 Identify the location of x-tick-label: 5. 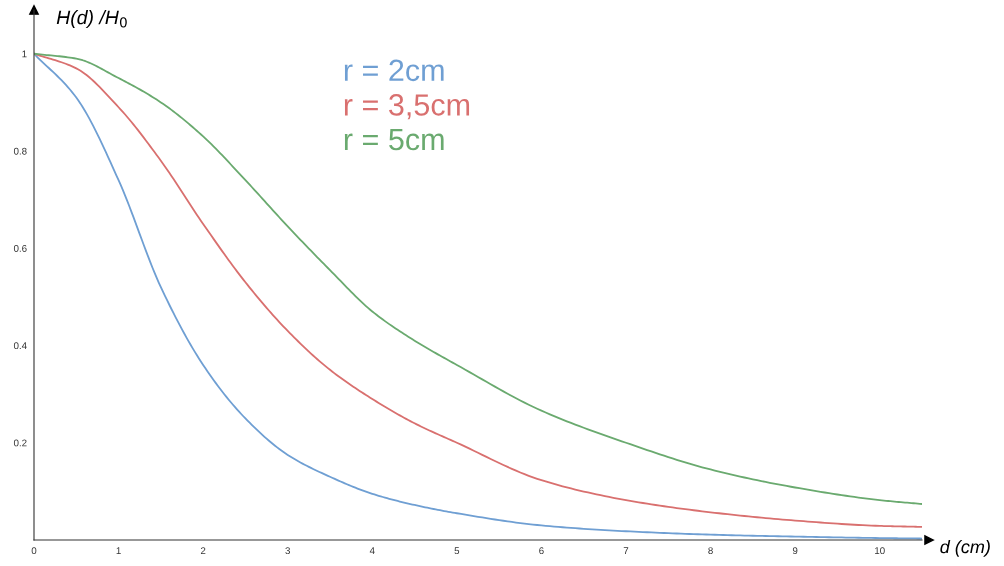
(457, 551).